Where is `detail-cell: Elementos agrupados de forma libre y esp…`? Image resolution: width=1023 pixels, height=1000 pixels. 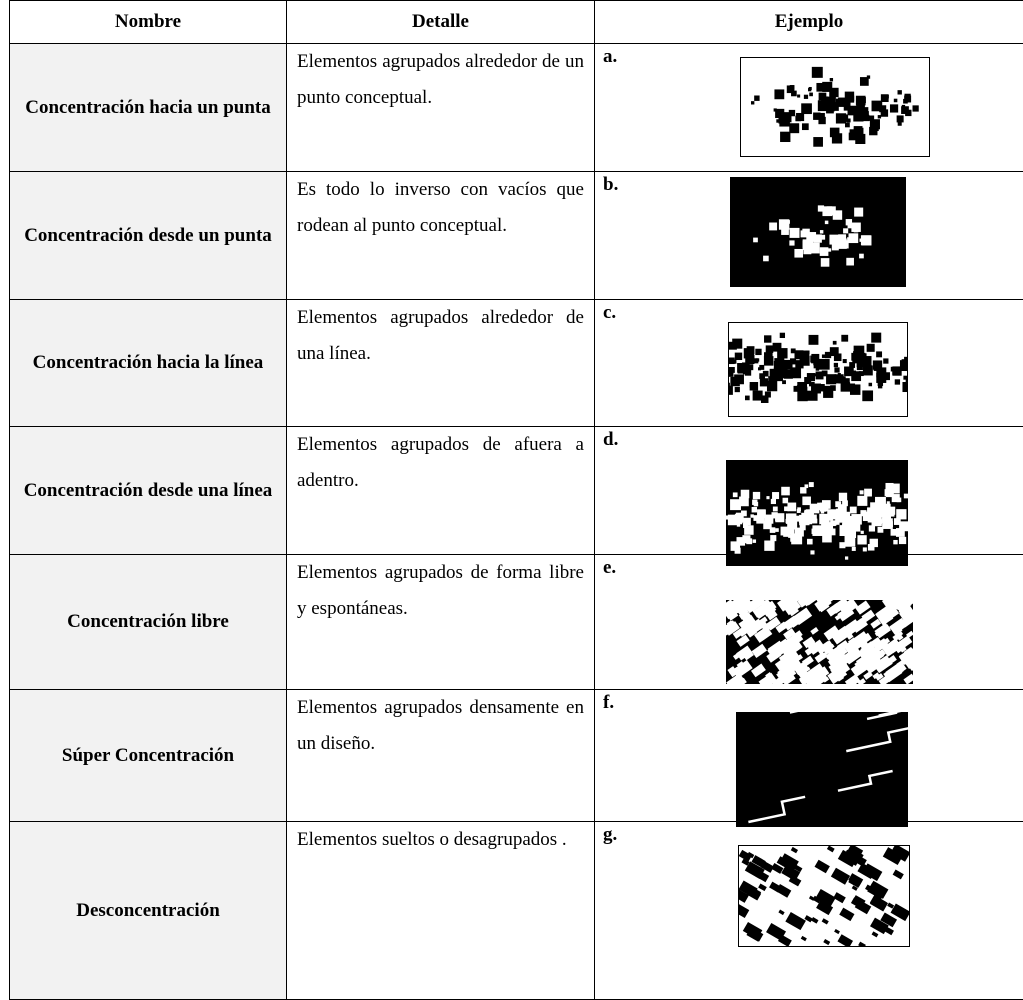
detail-cell: Elementos agrupados de forma libre y esp… is located at coordinates (441, 622).